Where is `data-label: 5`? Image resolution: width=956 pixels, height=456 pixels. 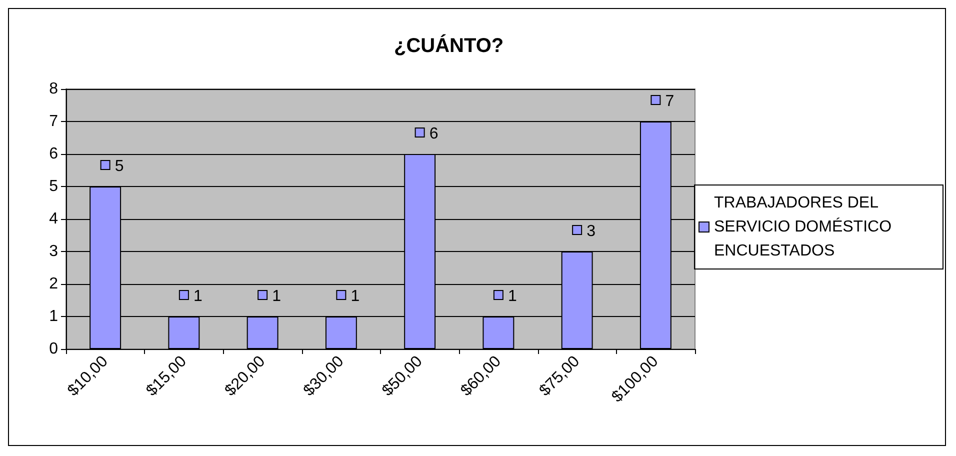
data-label: 5 is located at coordinates (119, 166).